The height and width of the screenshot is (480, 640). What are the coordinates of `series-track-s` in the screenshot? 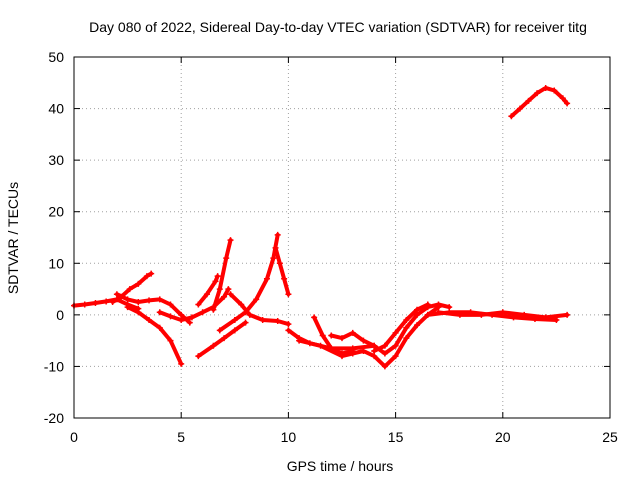 It's located at (539, 102).